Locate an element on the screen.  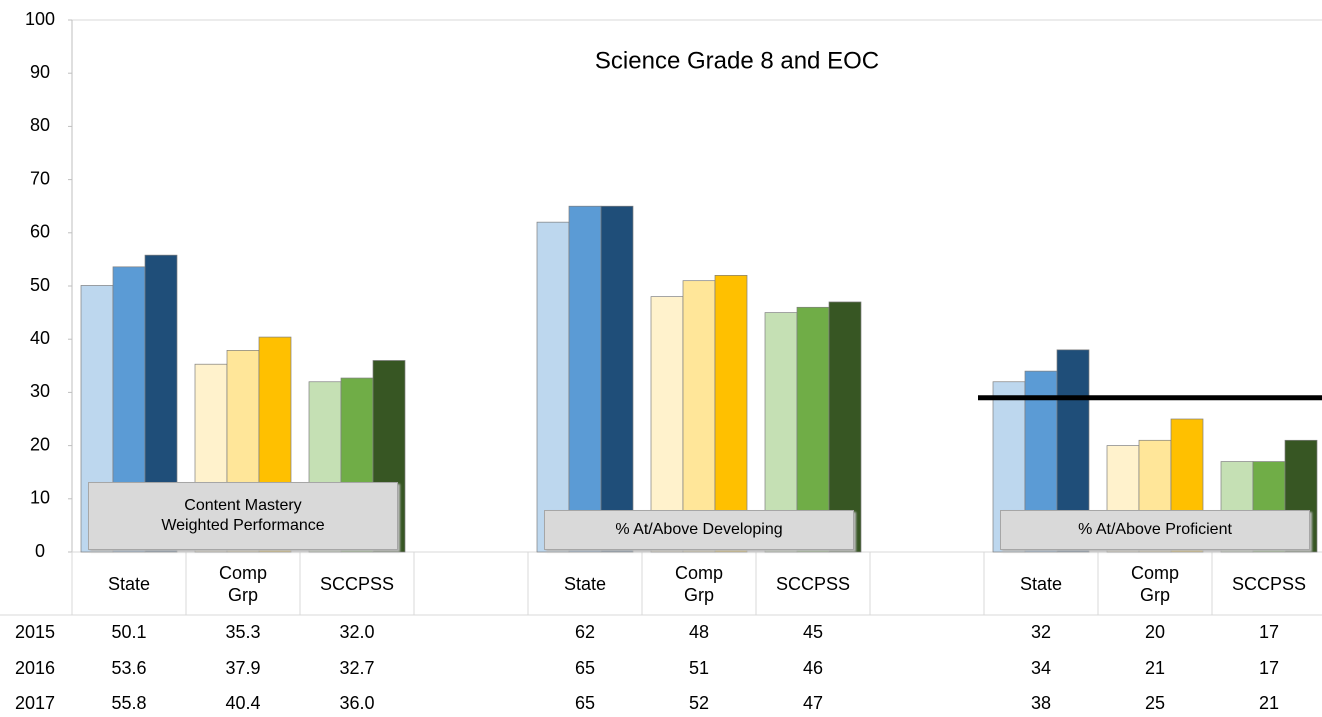
table-value: 35.3 is located at coordinates (243, 632).